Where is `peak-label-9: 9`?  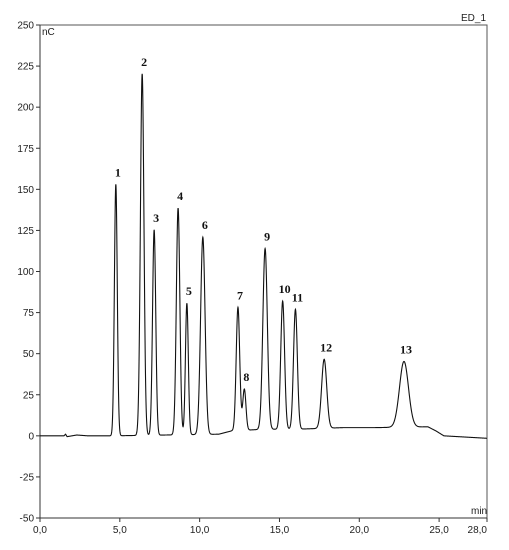
peak-label-9: 9 is located at coordinates (267, 236).